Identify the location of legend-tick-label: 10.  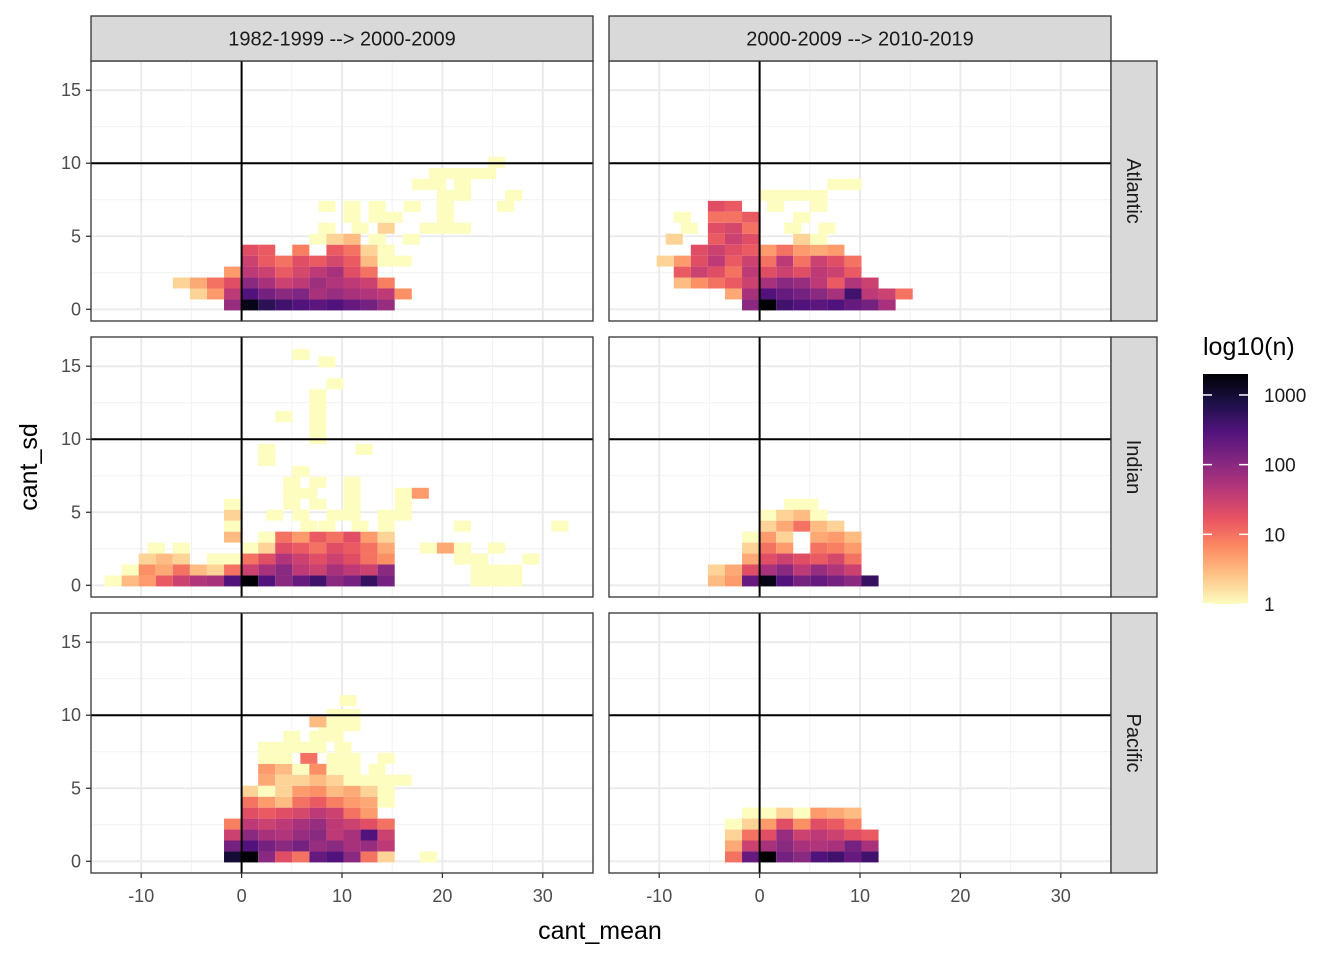
(1274, 535).